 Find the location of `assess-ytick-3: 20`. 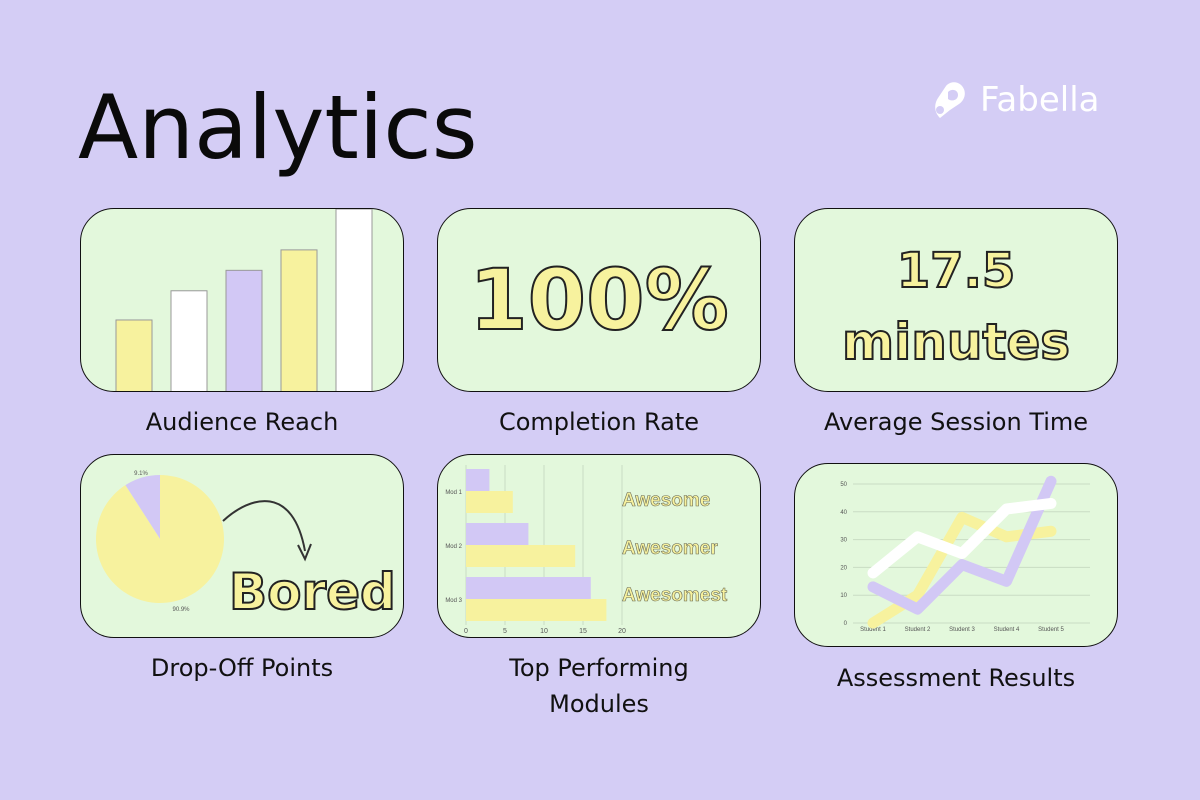

assess-ytick-3: 20 is located at coordinates (843, 568).